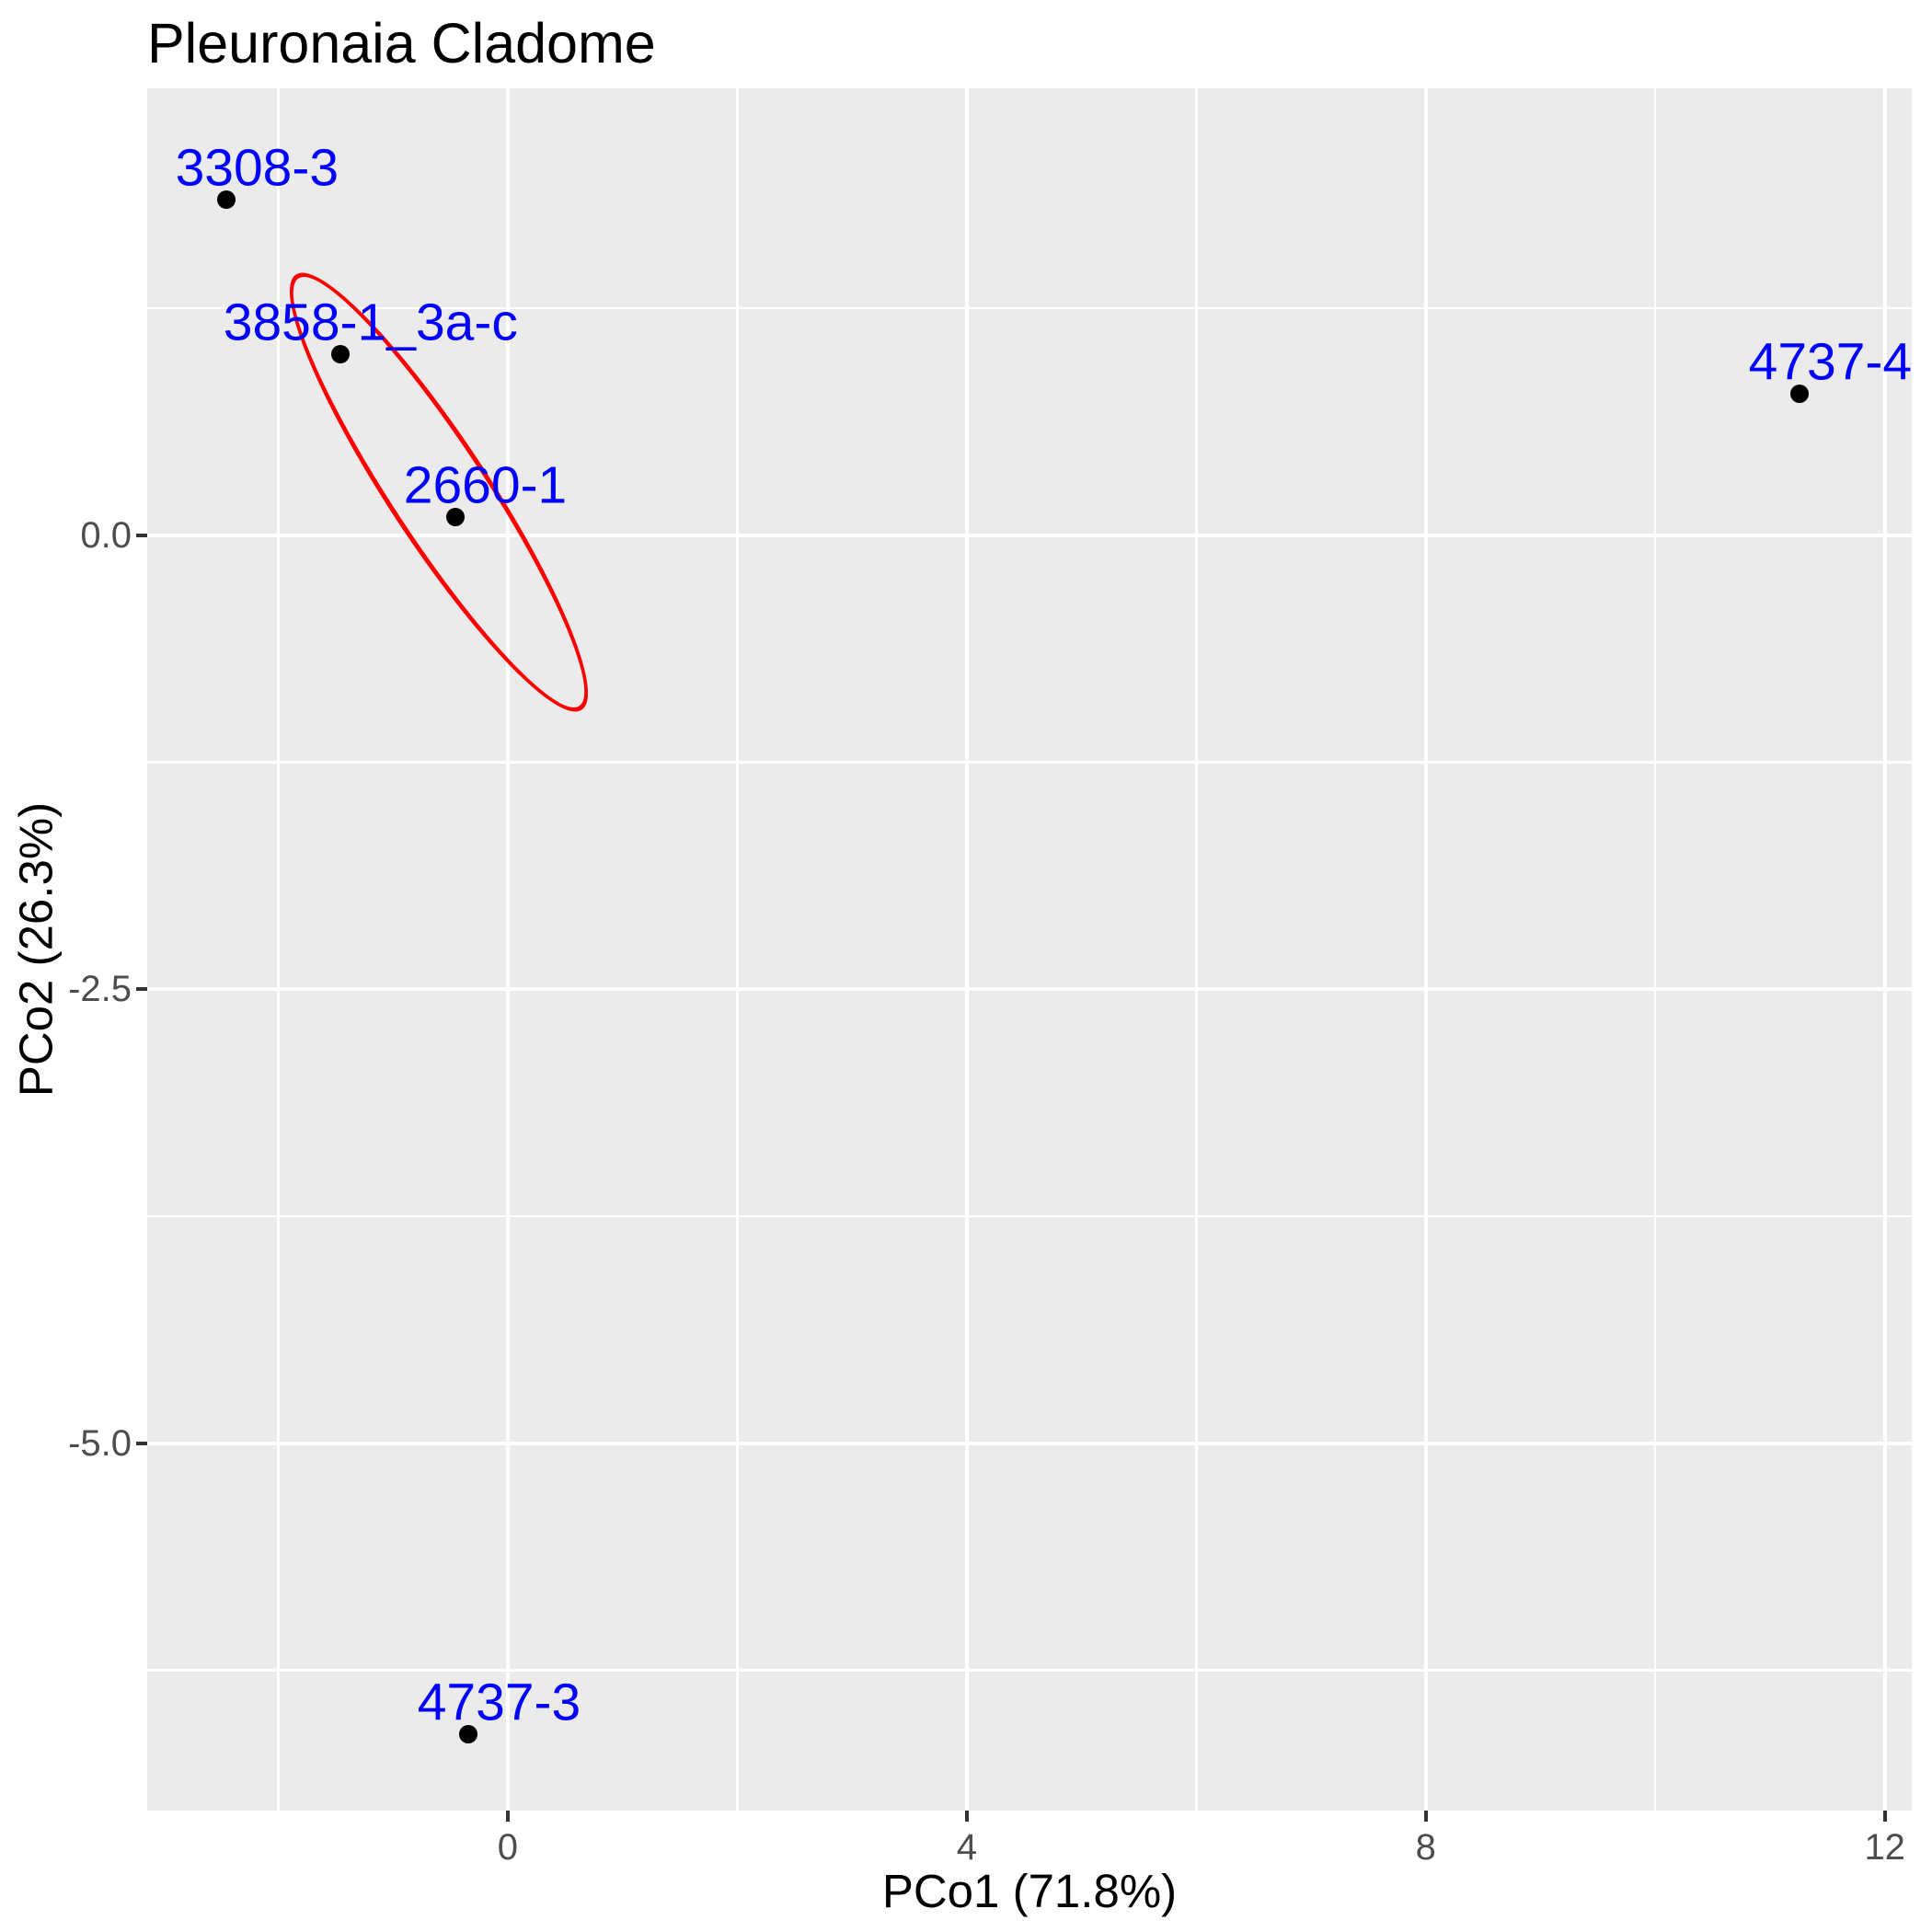 This screenshot has height=1932, width=1932. I want to click on y-axis-title: PCo2 (26.3%), so click(36, 949).